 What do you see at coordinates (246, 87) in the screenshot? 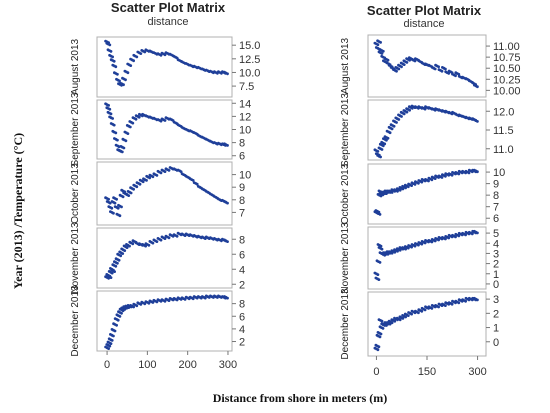
I see `y-tick-label: 7.5` at bounding box center [246, 87].